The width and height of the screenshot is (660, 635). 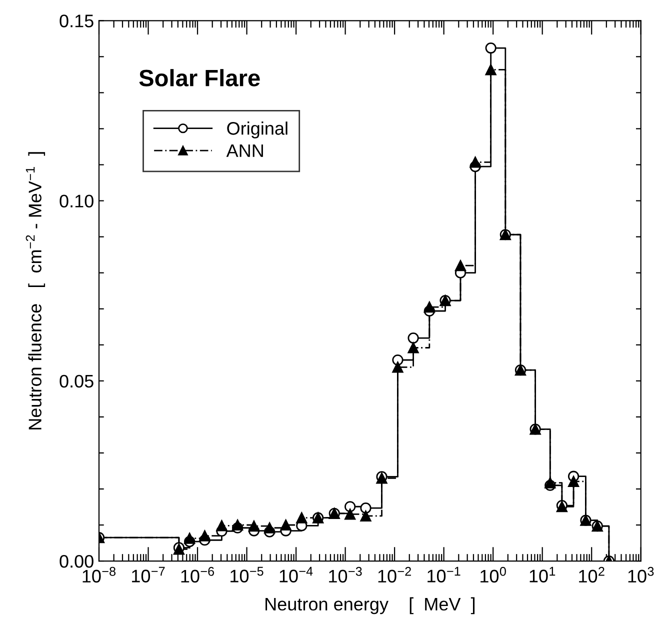 What do you see at coordinates (77, 381) in the screenshot?
I see `y-tick-label: 0.05` at bounding box center [77, 381].